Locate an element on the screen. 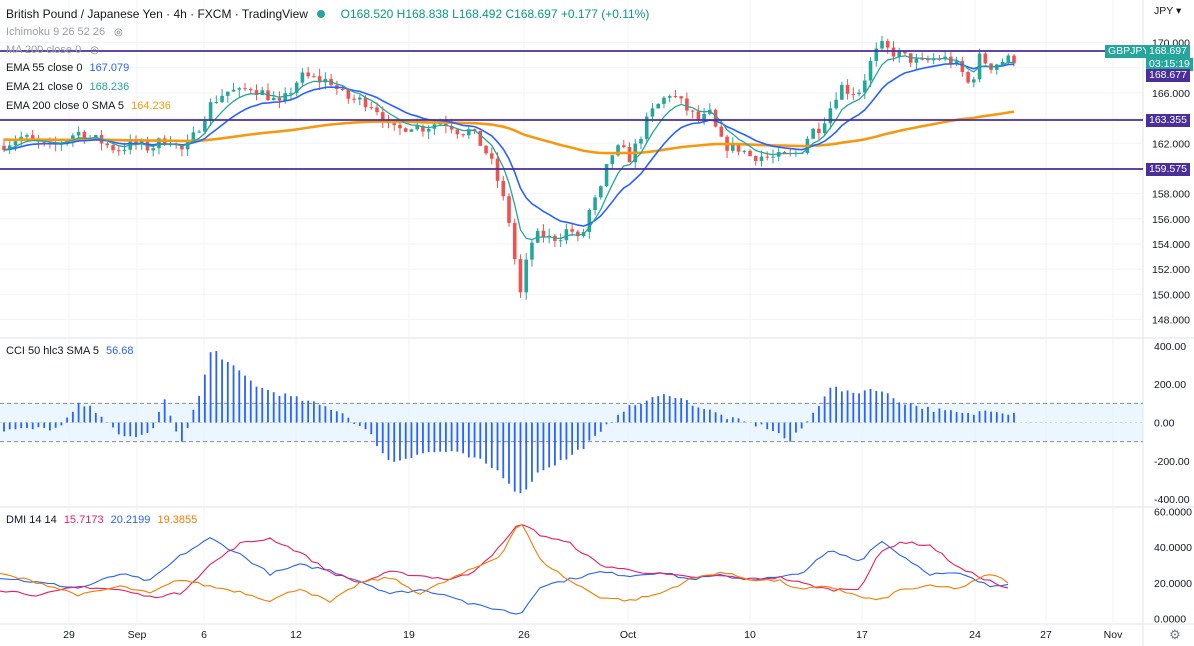 This screenshot has width=1194, height=646. market-status-icon is located at coordinates (321, 14).